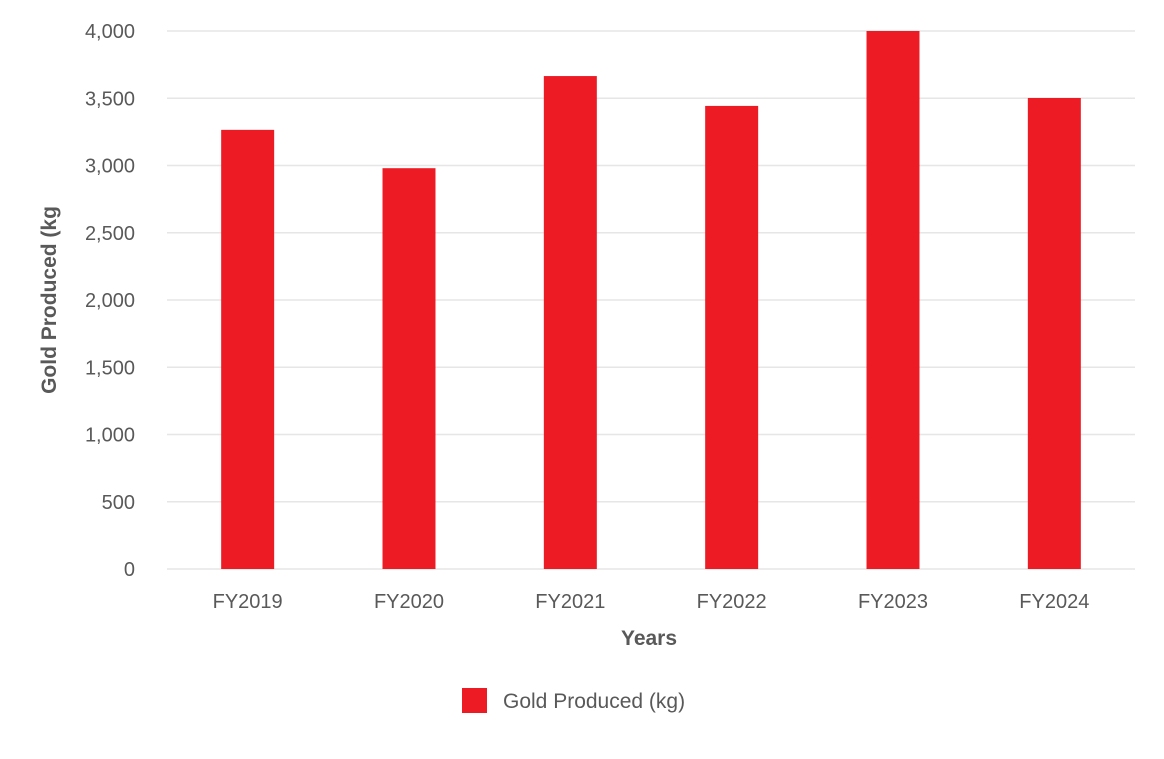 This screenshot has width=1164, height=759. Describe the element at coordinates (594, 701) in the screenshot. I see `legend-label: Gold Produced (kg)` at that location.